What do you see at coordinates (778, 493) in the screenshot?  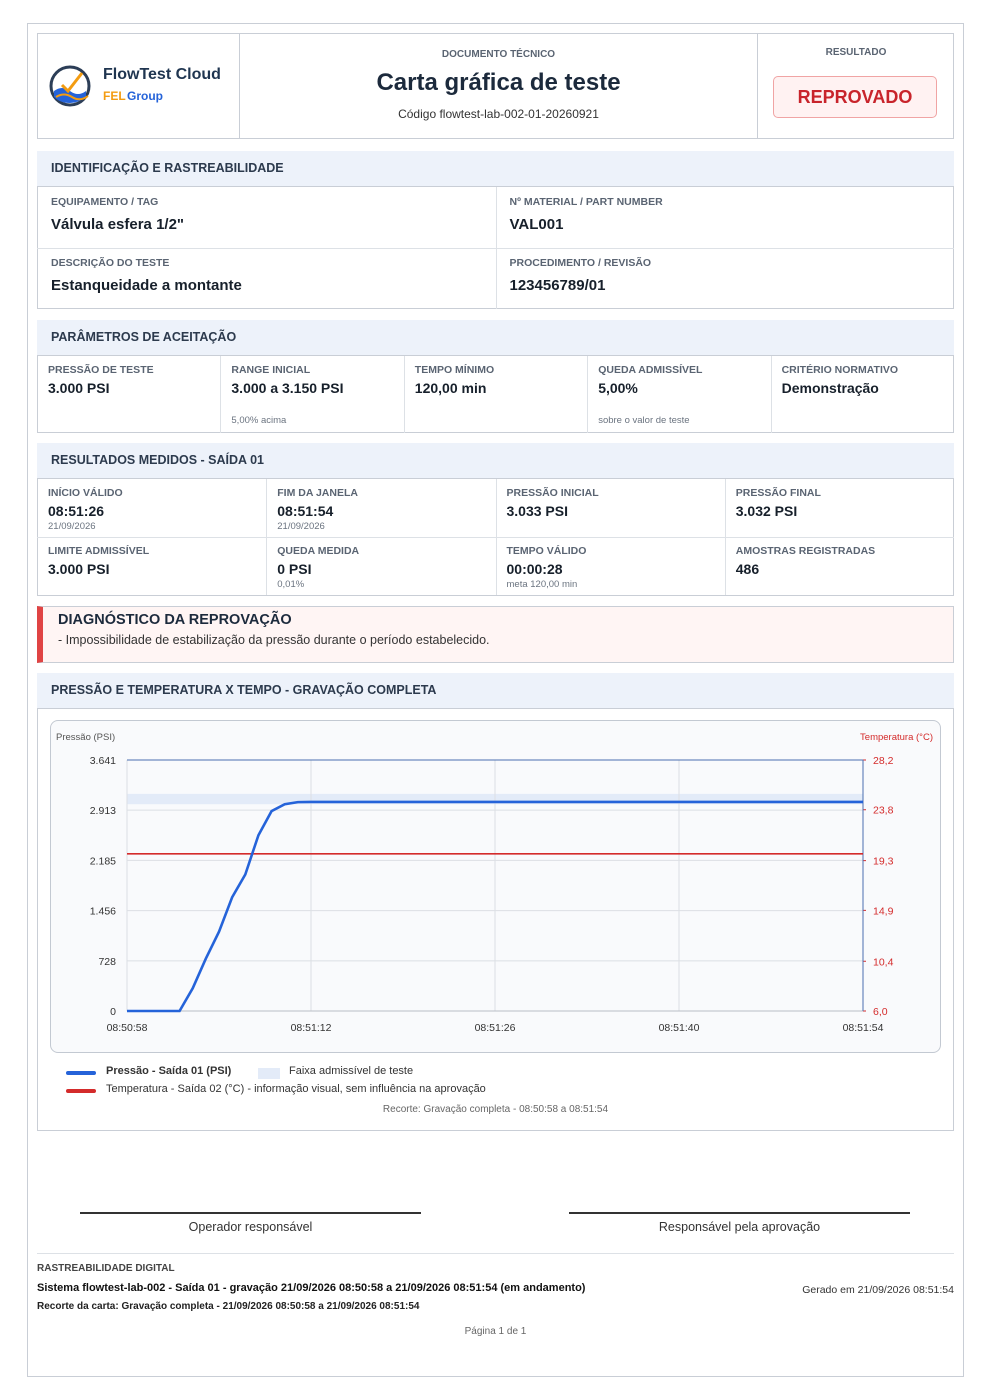 I see `field-label: PRESSÃO FINAL` at bounding box center [778, 493].